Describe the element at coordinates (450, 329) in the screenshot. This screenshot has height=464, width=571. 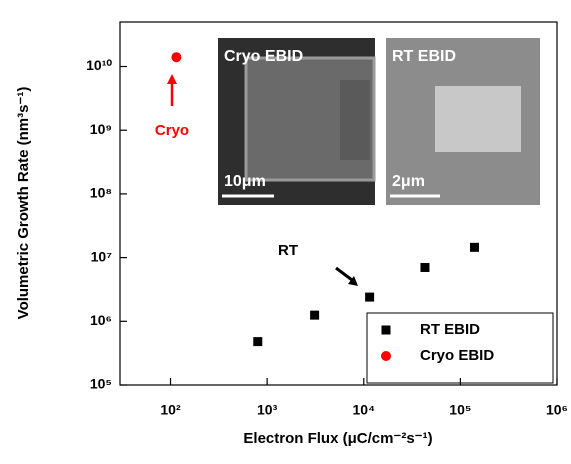
I see `legend-label: RT EBID` at that location.